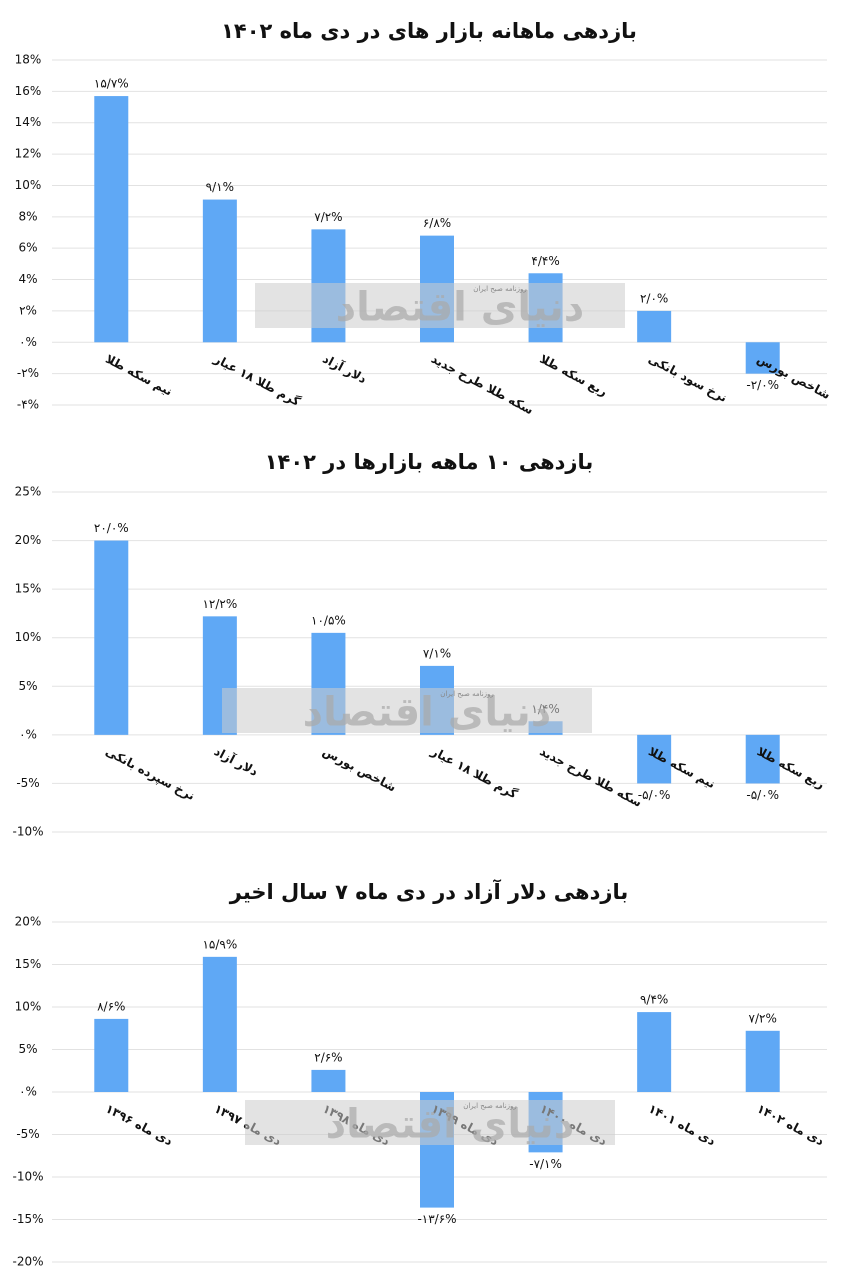  Describe the element at coordinates (574, 375) in the screenshot. I see `x-tick-label: ربع سکه طلا` at that location.